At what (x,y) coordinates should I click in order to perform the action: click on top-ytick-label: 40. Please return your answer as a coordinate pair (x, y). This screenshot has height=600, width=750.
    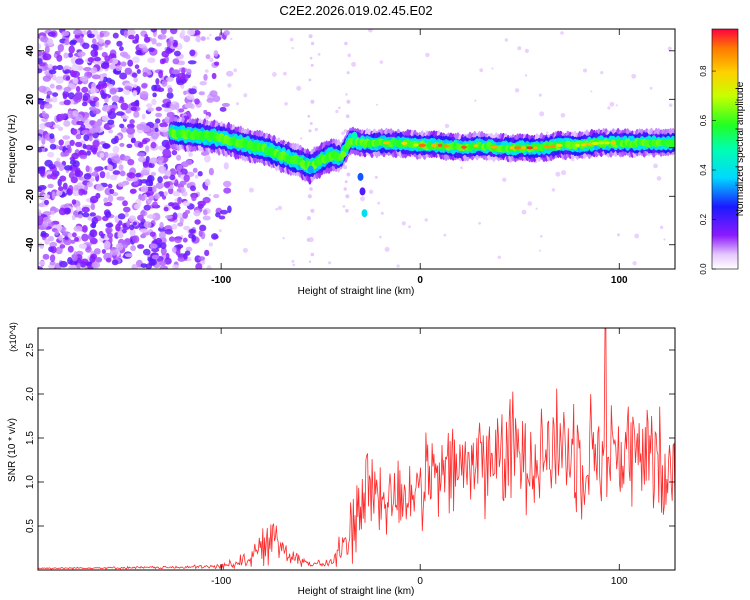
    Looking at the image, I should click on (30, 51).